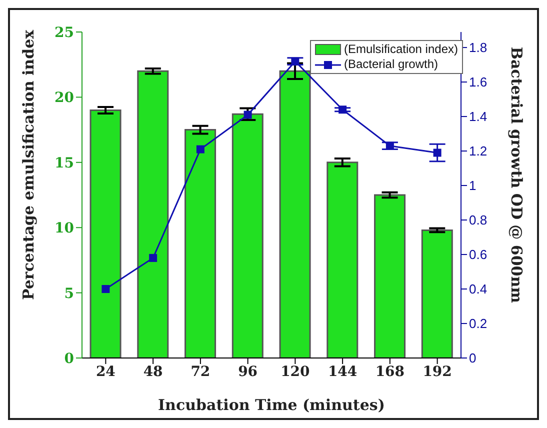 The height and width of the screenshot is (428, 547). What do you see at coordinates (472, 186) in the screenshot?
I see `y2-tick-label: 1` at bounding box center [472, 186].